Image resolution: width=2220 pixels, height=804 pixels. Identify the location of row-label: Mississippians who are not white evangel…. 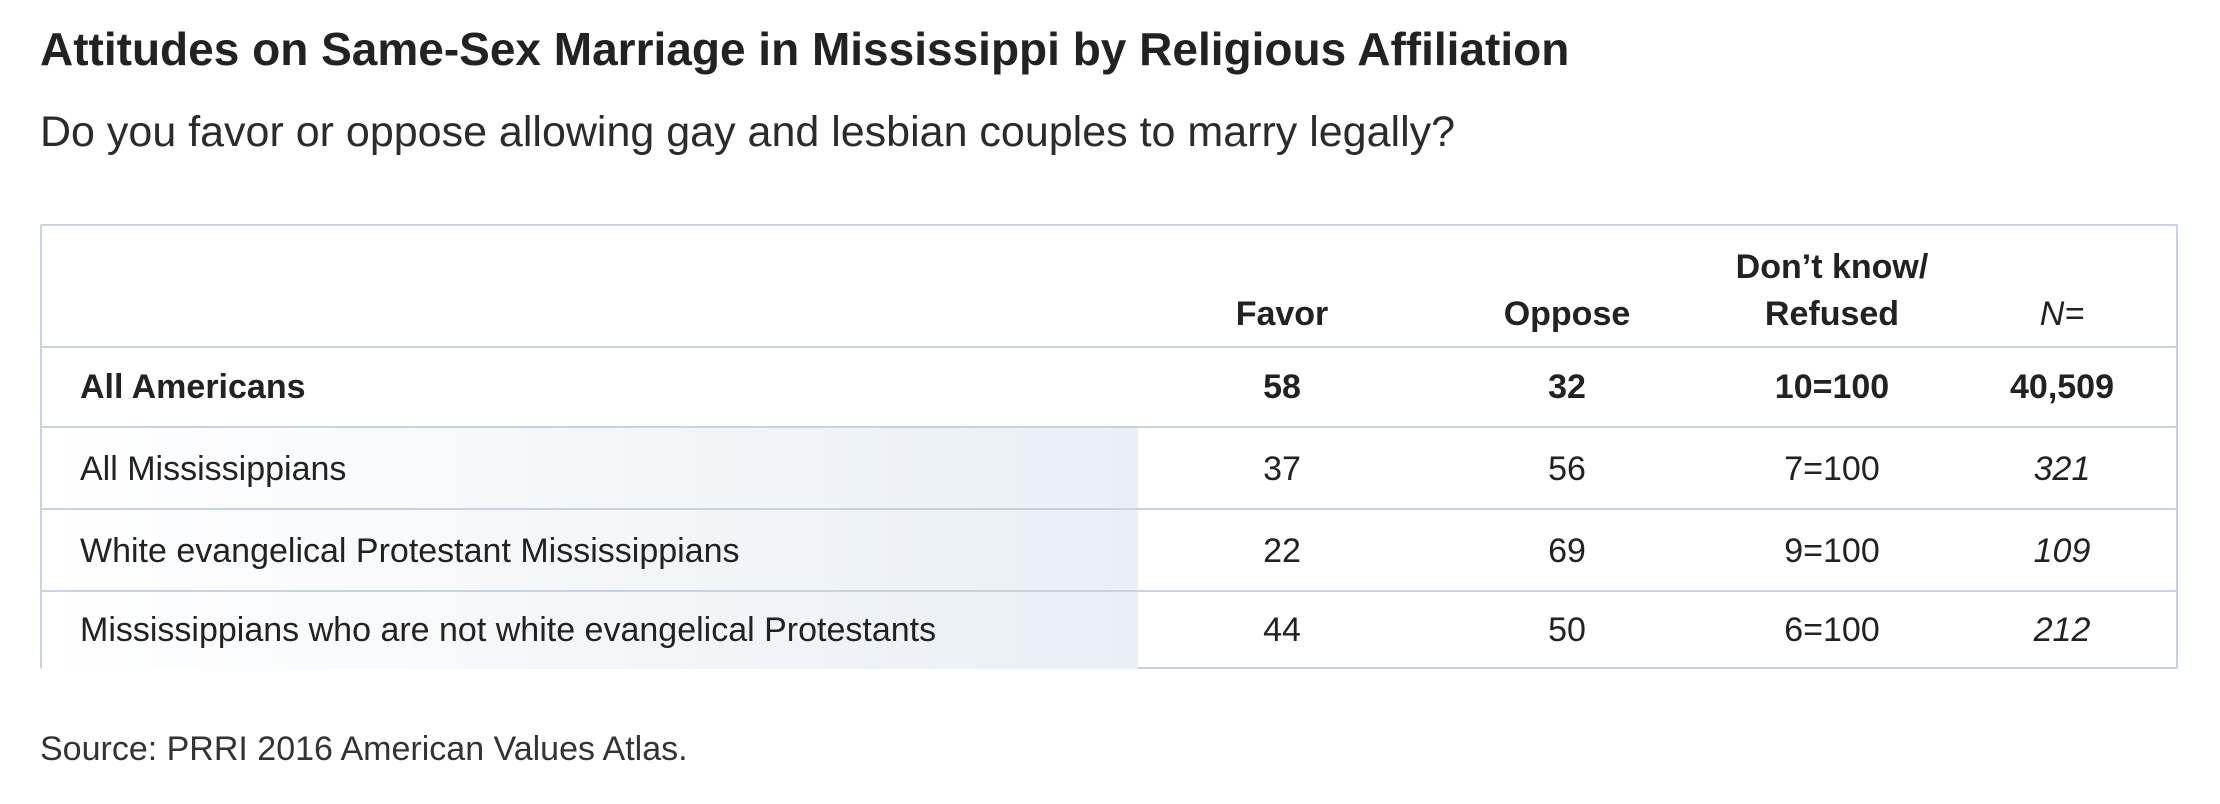
(508, 630).